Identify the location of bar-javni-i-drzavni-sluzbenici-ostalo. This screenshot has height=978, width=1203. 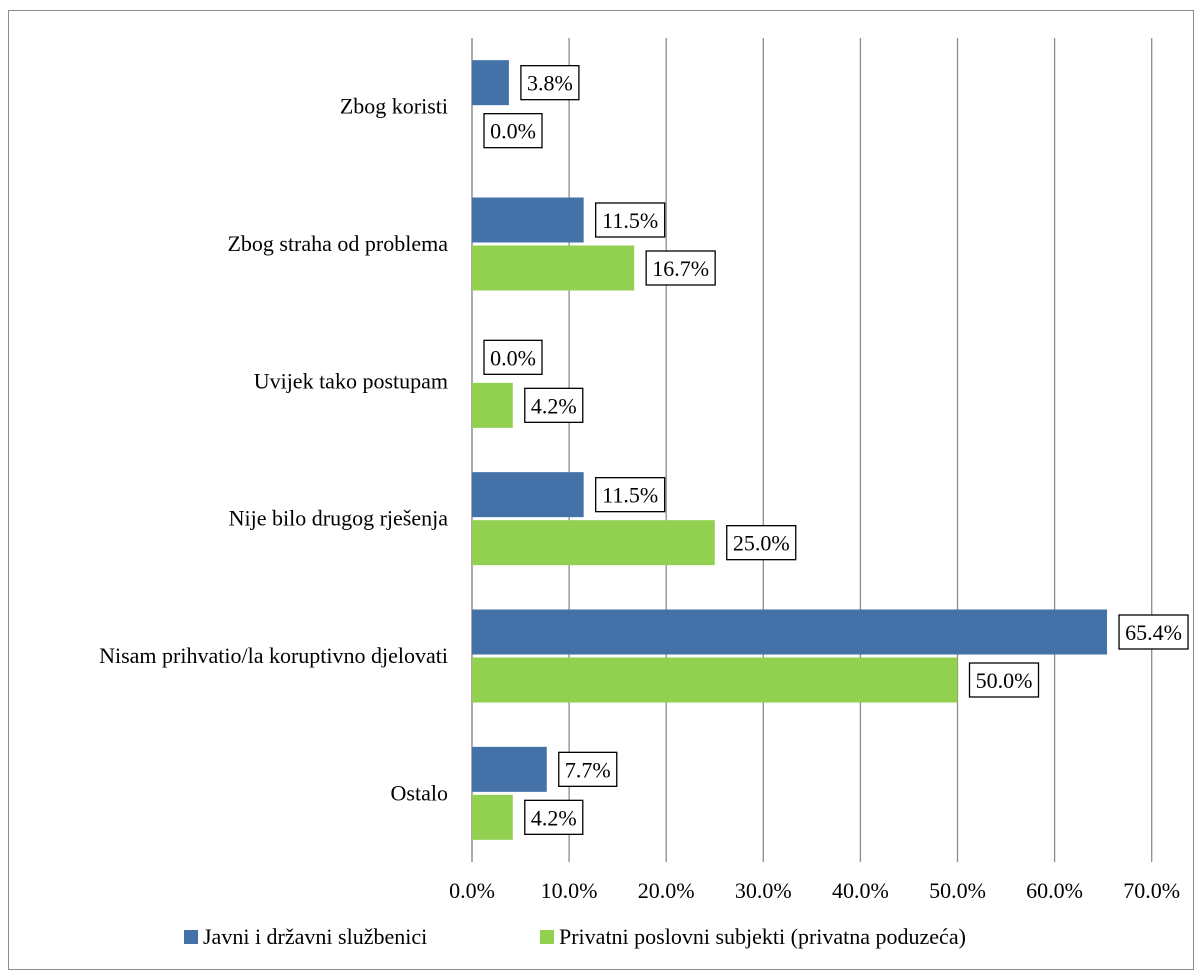
(509, 769).